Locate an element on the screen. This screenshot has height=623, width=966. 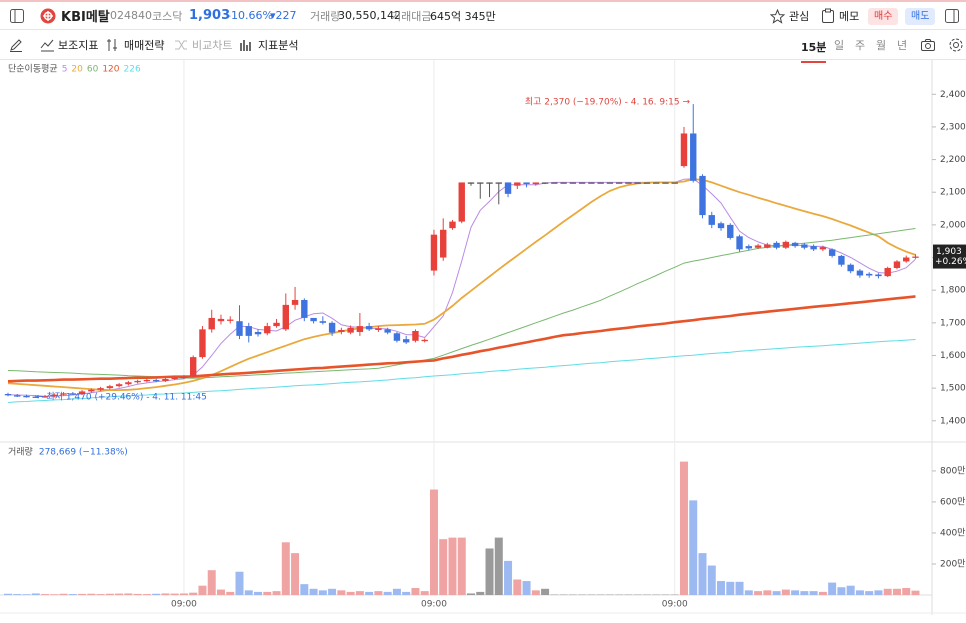
amount-label: 거래대금 is located at coordinates (411, 16).